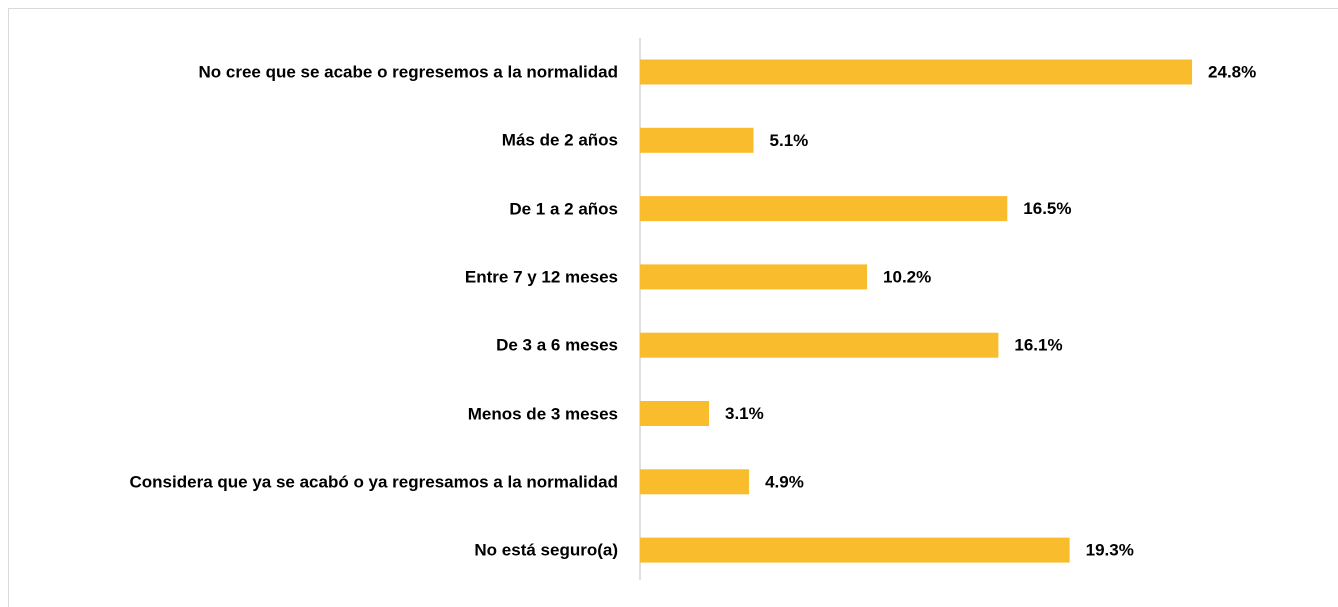 This screenshot has height=607, width=1338. Describe the element at coordinates (563, 209) in the screenshot. I see `category-label: De 1 a 2 años` at that location.